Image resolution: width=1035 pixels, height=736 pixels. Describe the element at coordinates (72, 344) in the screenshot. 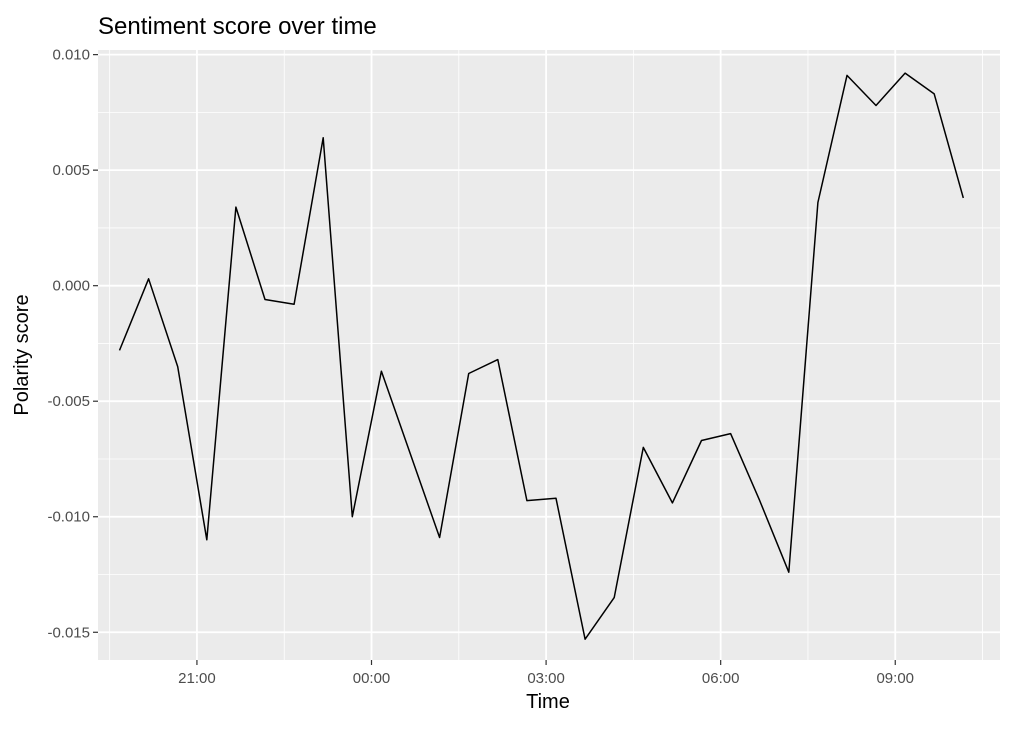

I see `y-axis-ticks: 0.010 0.005 0.000 -0.005 -0.010 -0.015` at that location.